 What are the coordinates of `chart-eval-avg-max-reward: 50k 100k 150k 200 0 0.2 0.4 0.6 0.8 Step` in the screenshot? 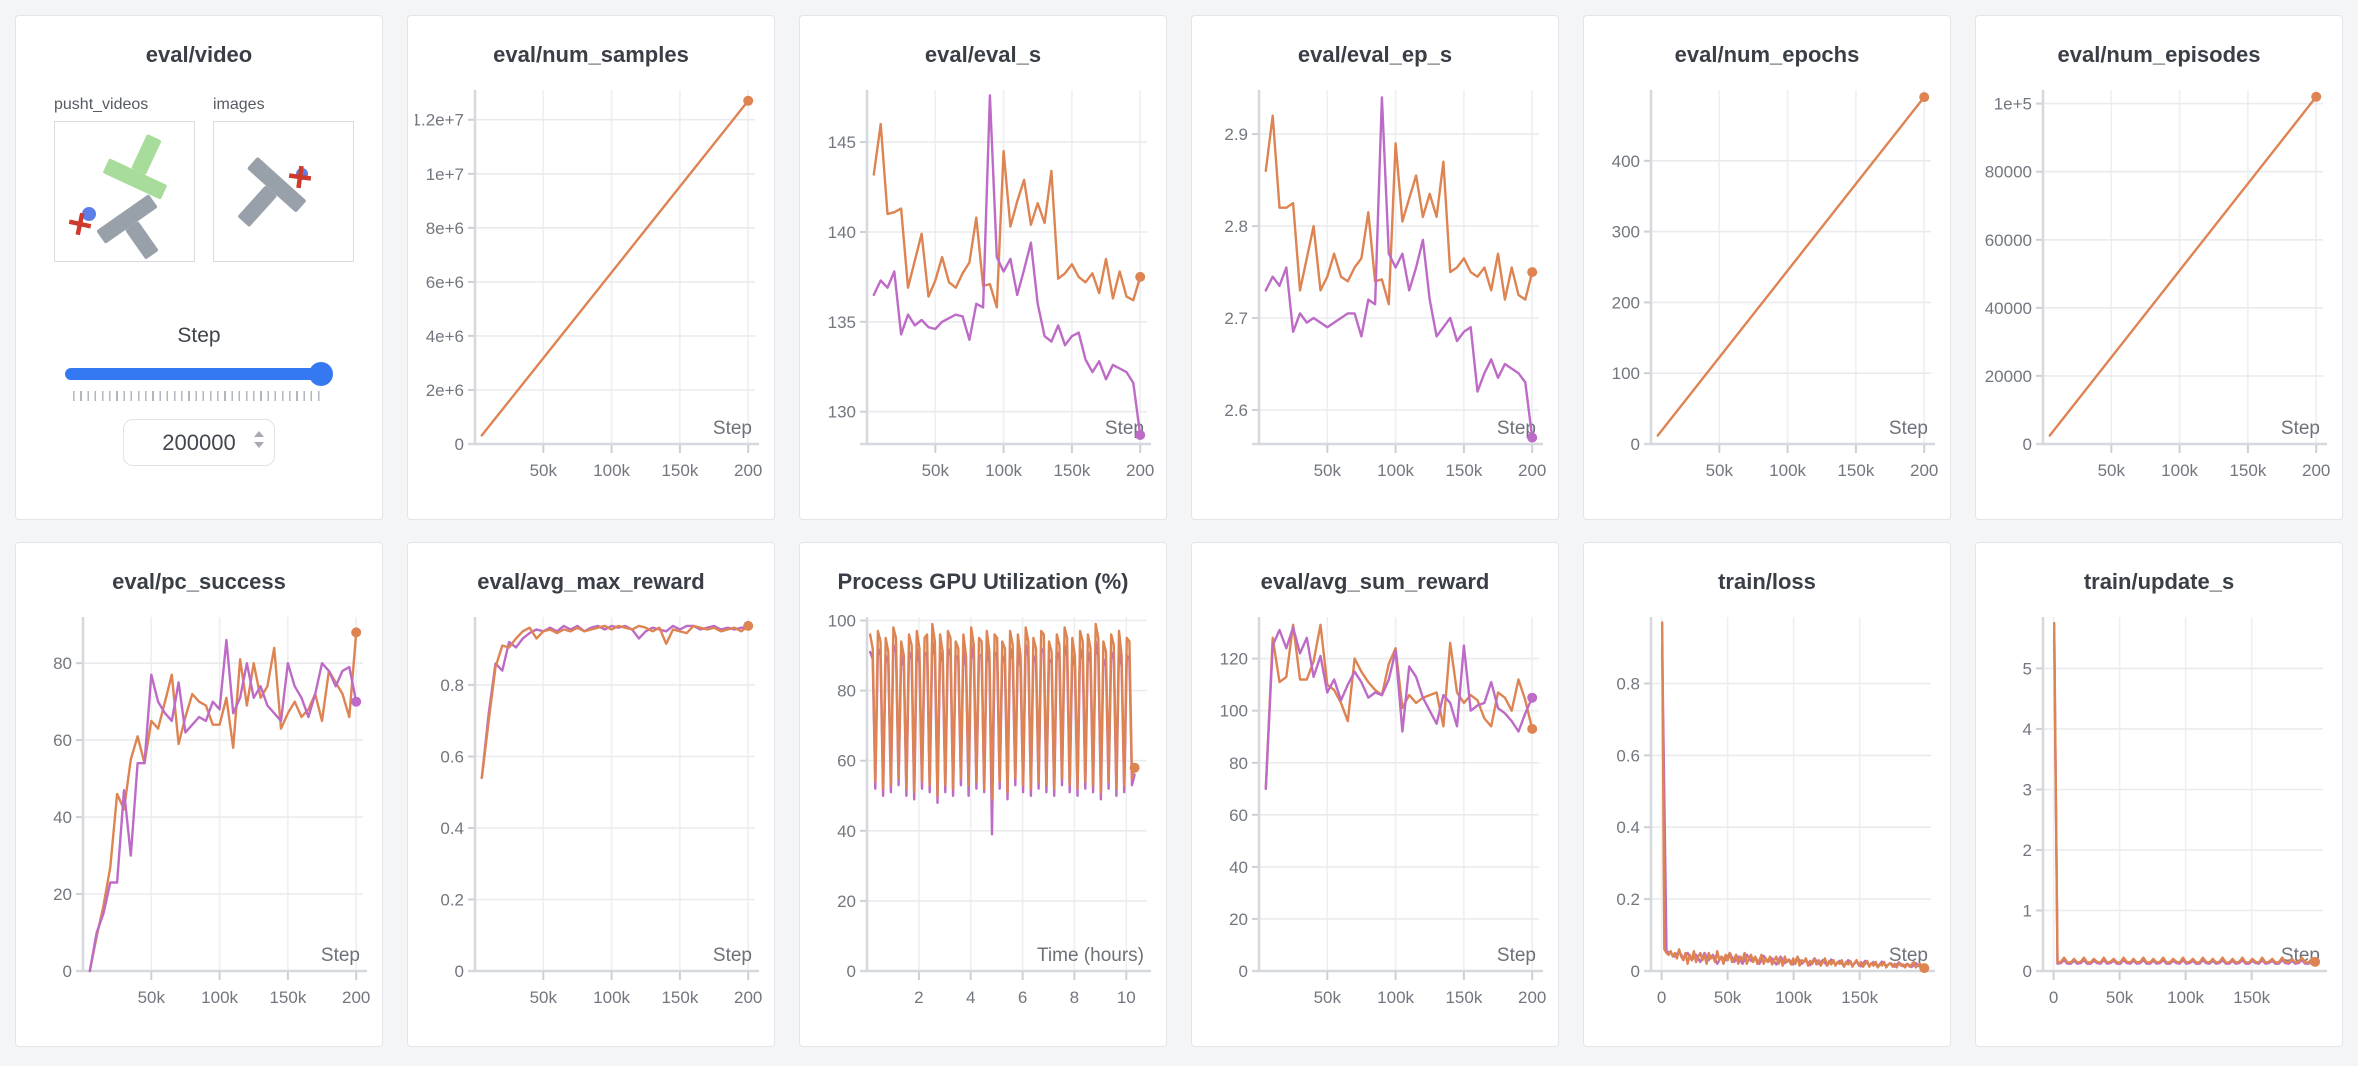 It's located at (591, 817).